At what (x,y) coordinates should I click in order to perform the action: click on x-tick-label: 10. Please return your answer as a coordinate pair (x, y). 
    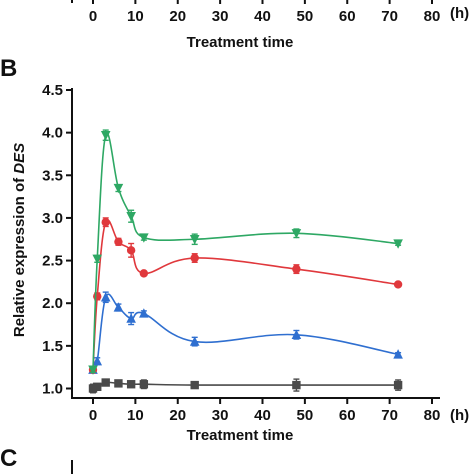
    Looking at the image, I should click on (135, 415).